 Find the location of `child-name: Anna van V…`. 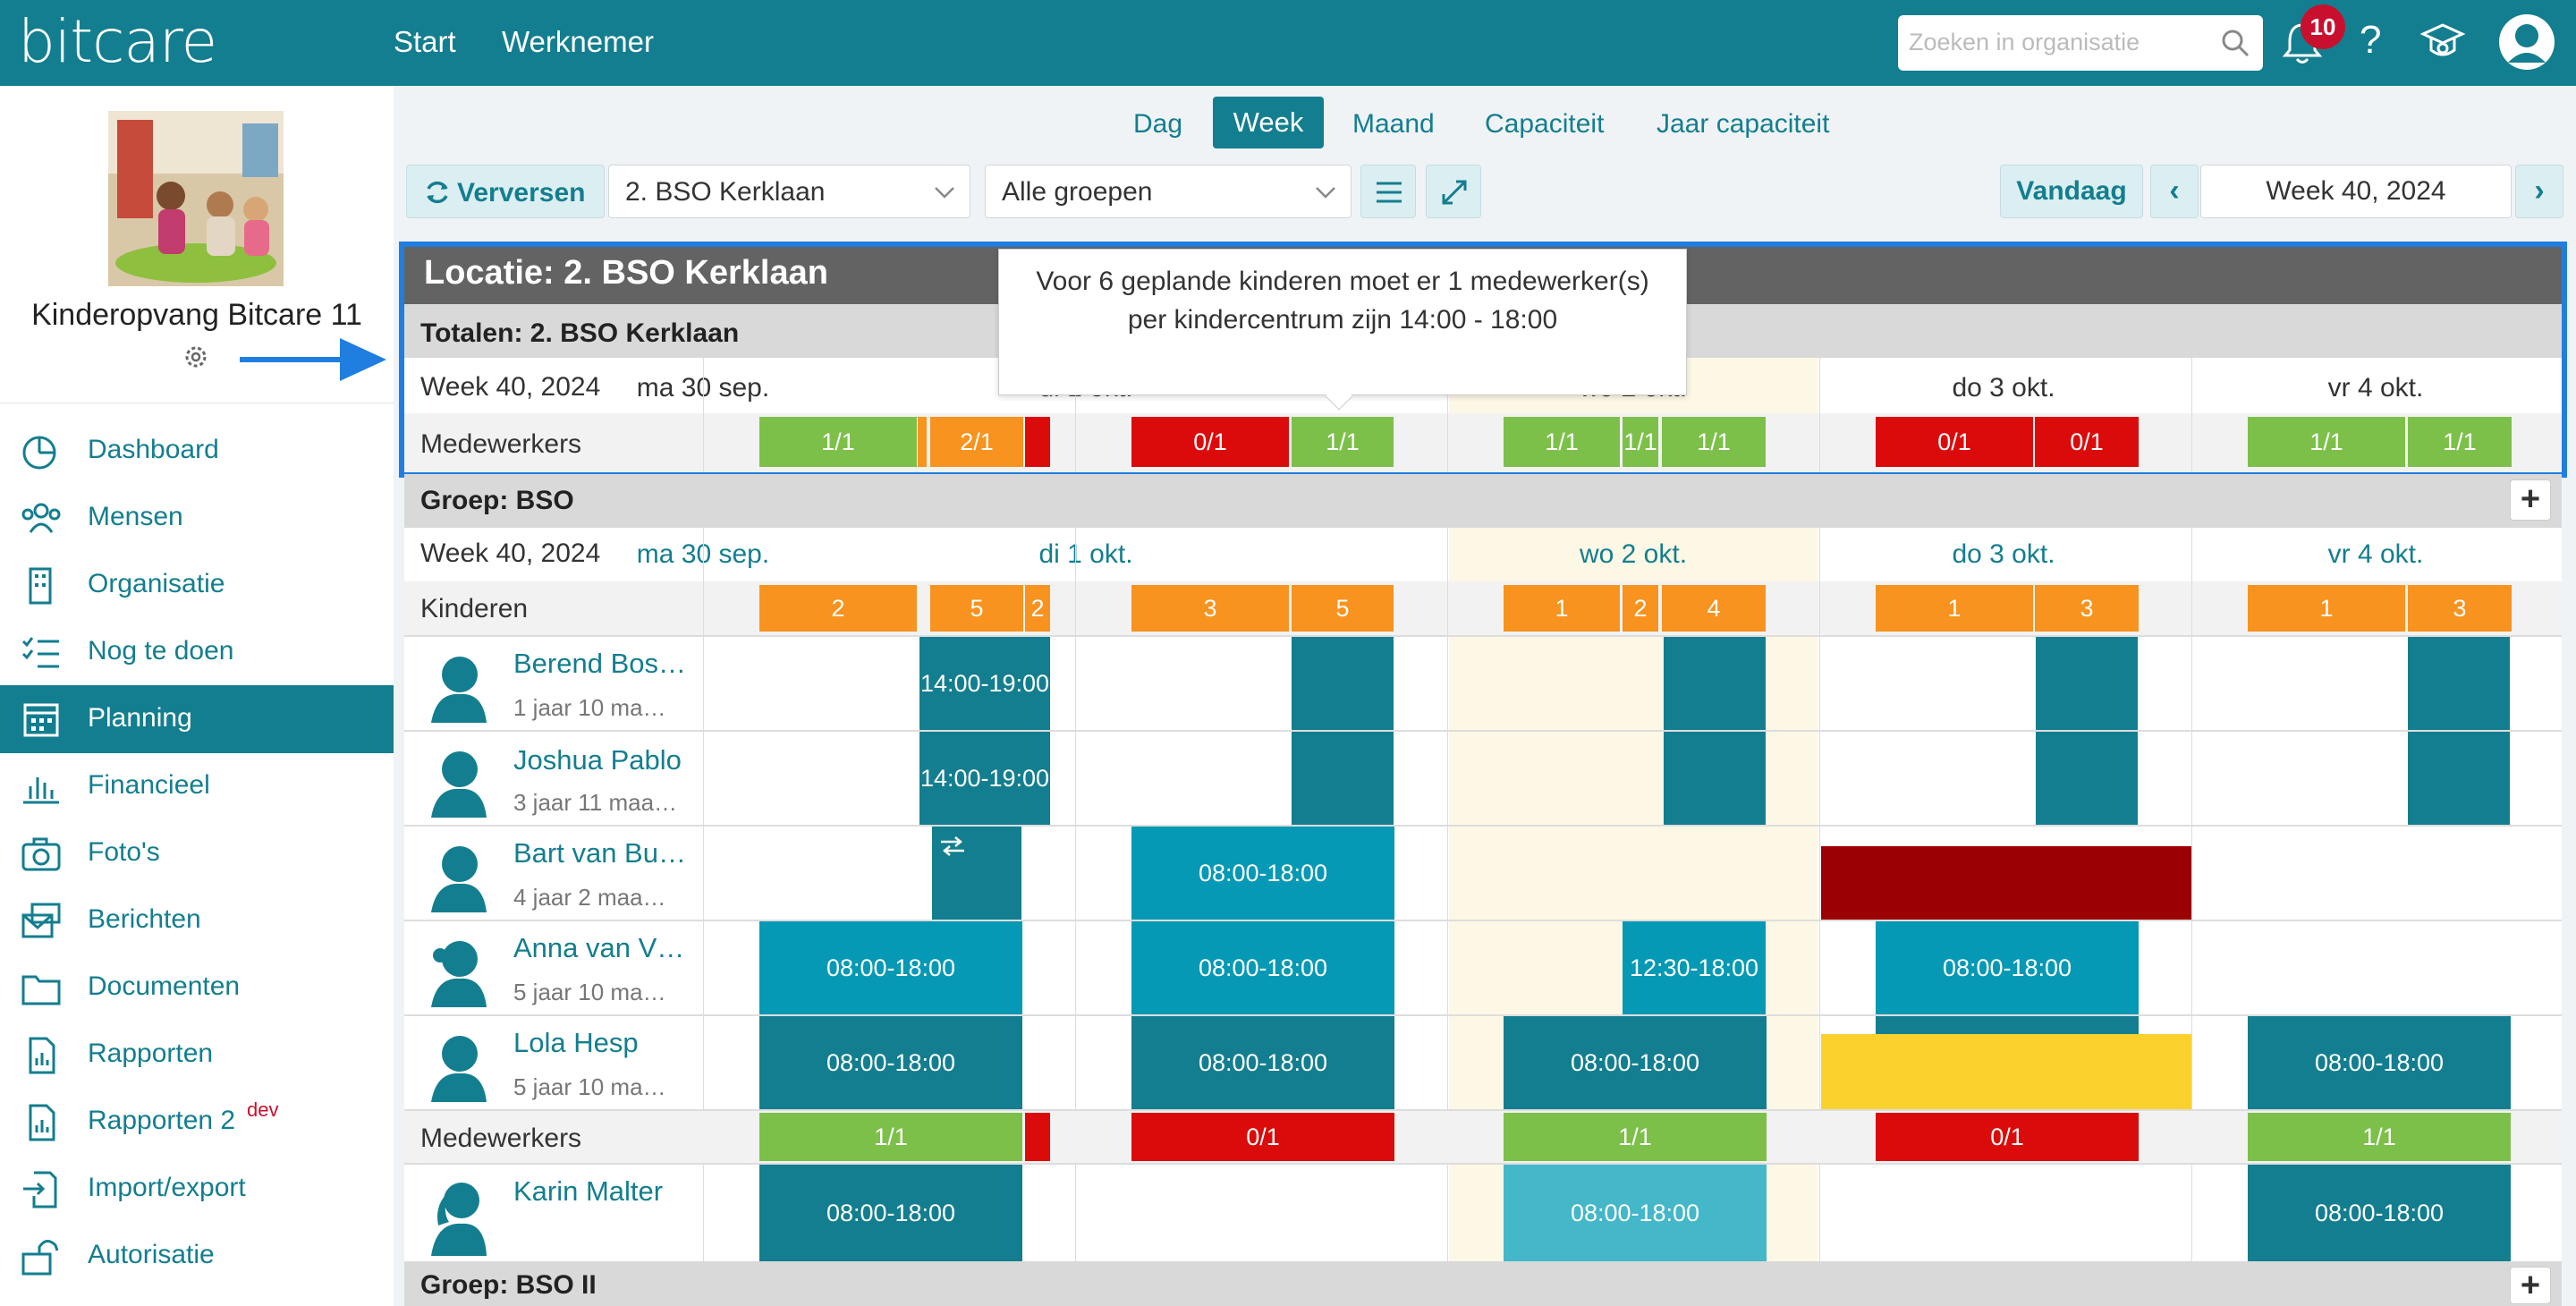

child-name: Anna van V… is located at coordinates (599, 948).